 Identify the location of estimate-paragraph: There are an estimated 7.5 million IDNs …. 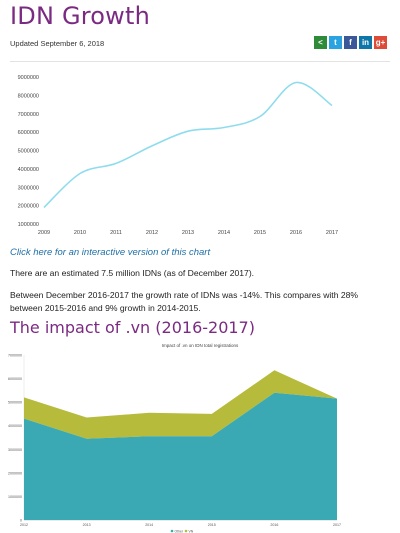
(132, 273).